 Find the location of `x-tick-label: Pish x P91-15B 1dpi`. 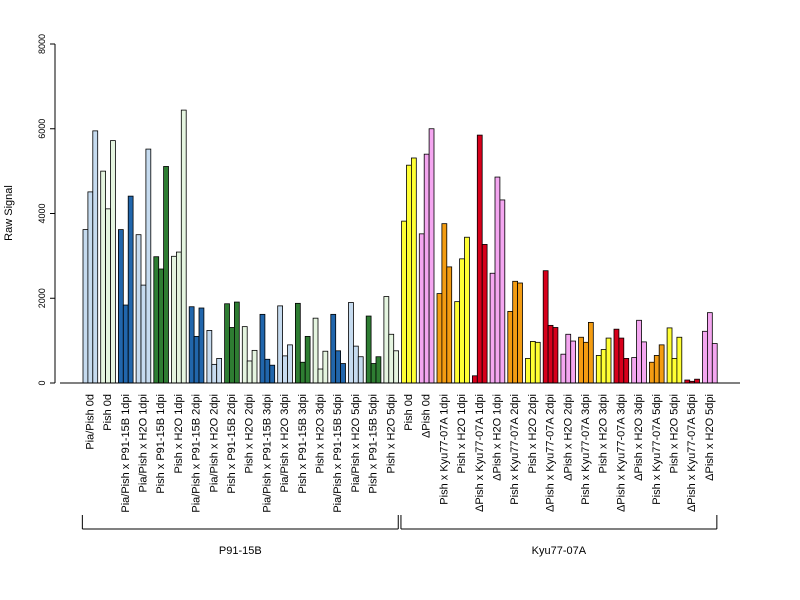

x-tick-label: Pish x P91-15B 1dpi is located at coordinates (161, 444).